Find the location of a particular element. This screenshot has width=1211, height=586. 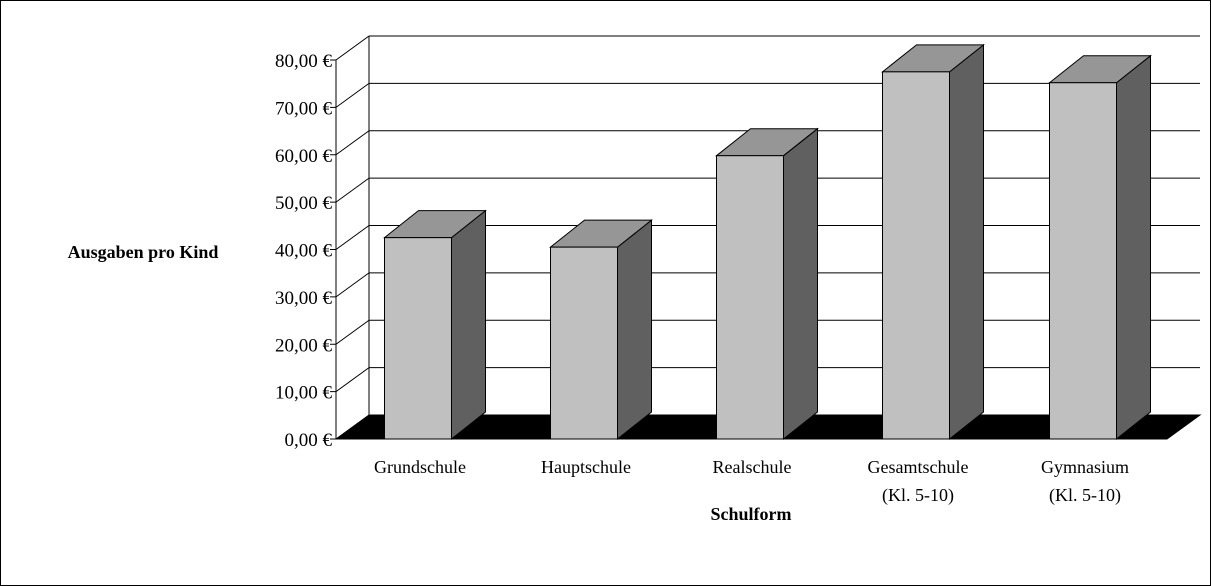

y-tick-label: 80,00 € is located at coordinates (304, 61).